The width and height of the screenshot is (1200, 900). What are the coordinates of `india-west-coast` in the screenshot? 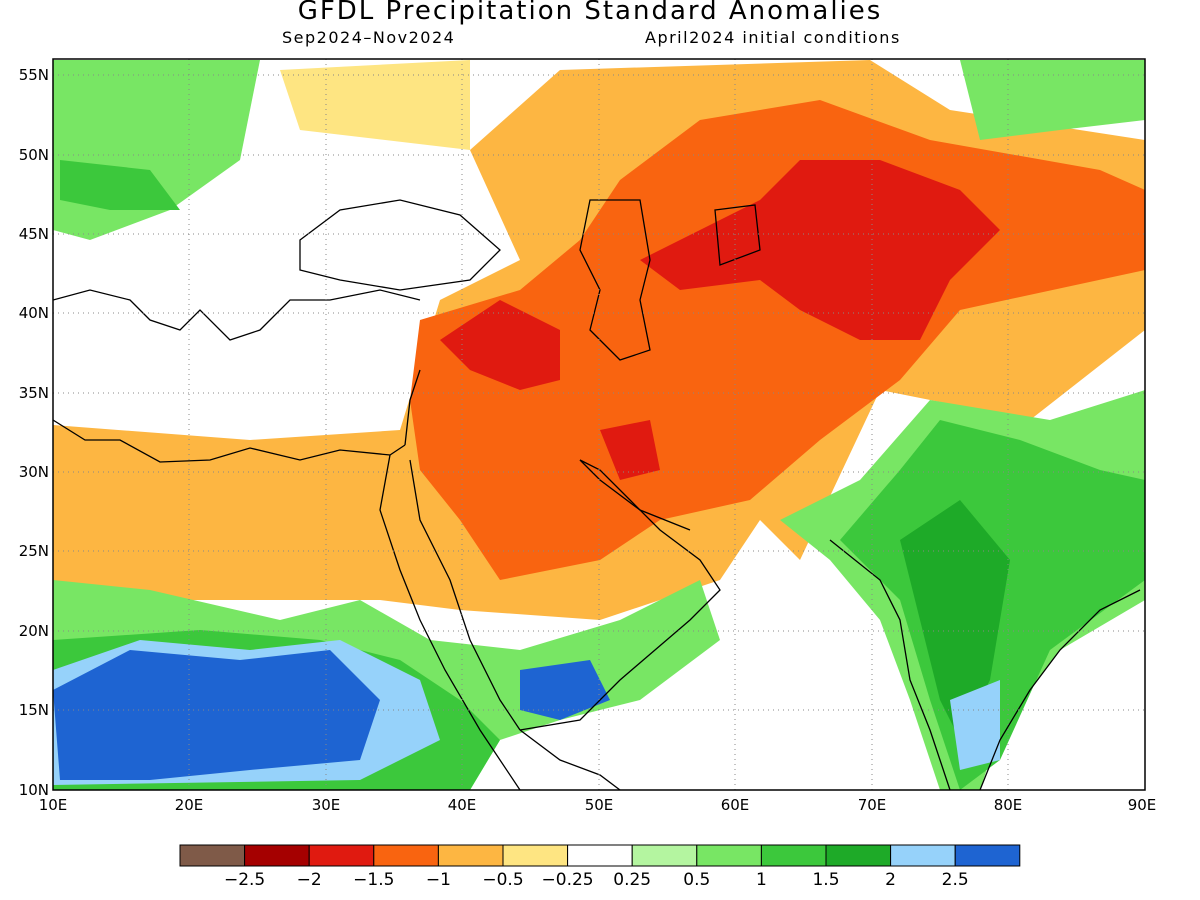 It's located at (890, 664).